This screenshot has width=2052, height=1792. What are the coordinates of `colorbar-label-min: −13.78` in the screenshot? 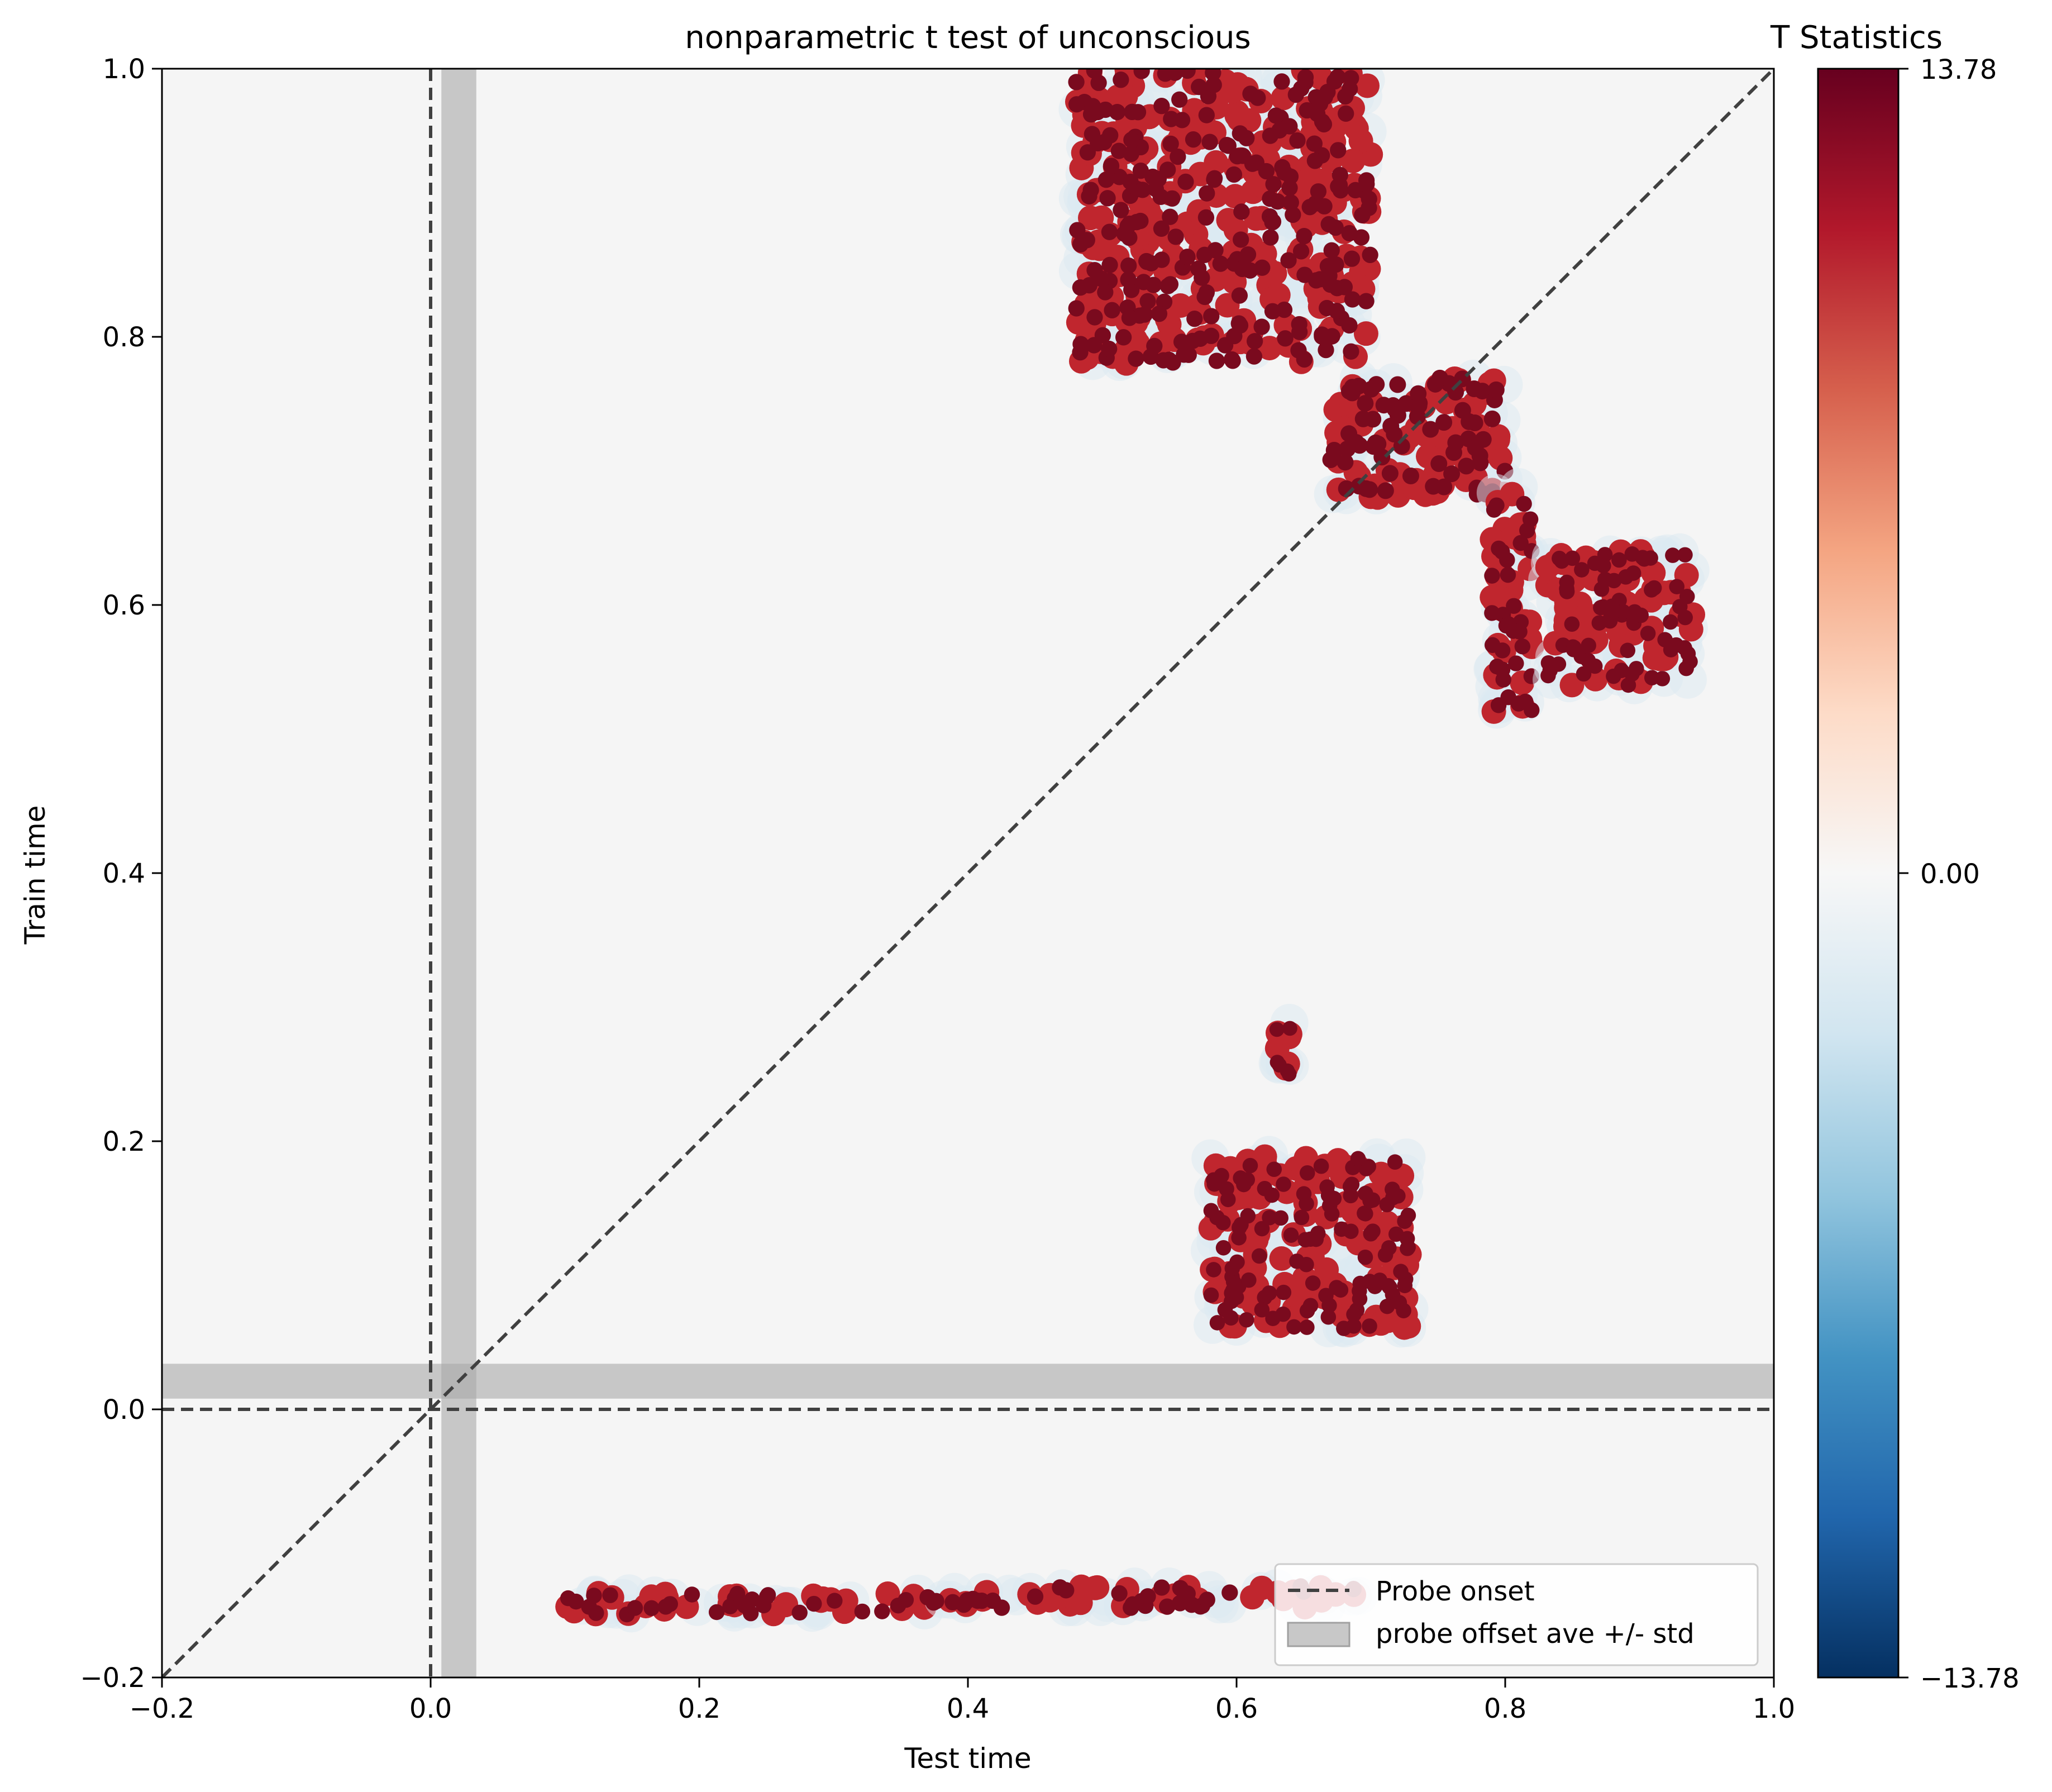 It's located at (1970, 1678).